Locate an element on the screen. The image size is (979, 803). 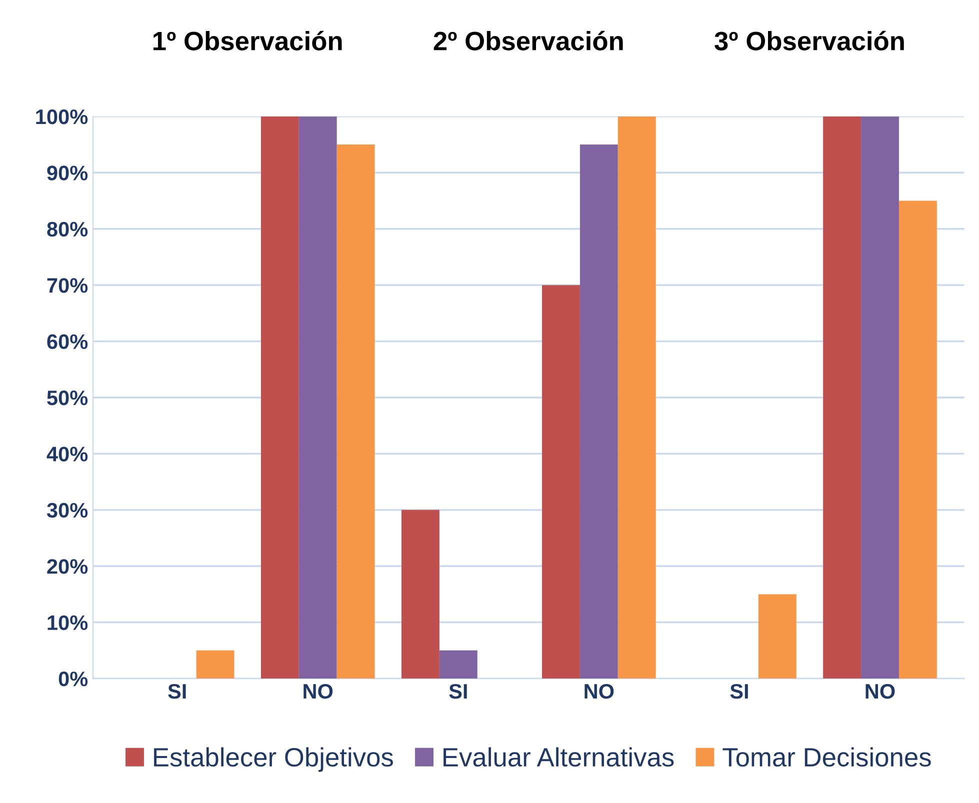
y-tick-label: 70% is located at coordinates (67, 285).